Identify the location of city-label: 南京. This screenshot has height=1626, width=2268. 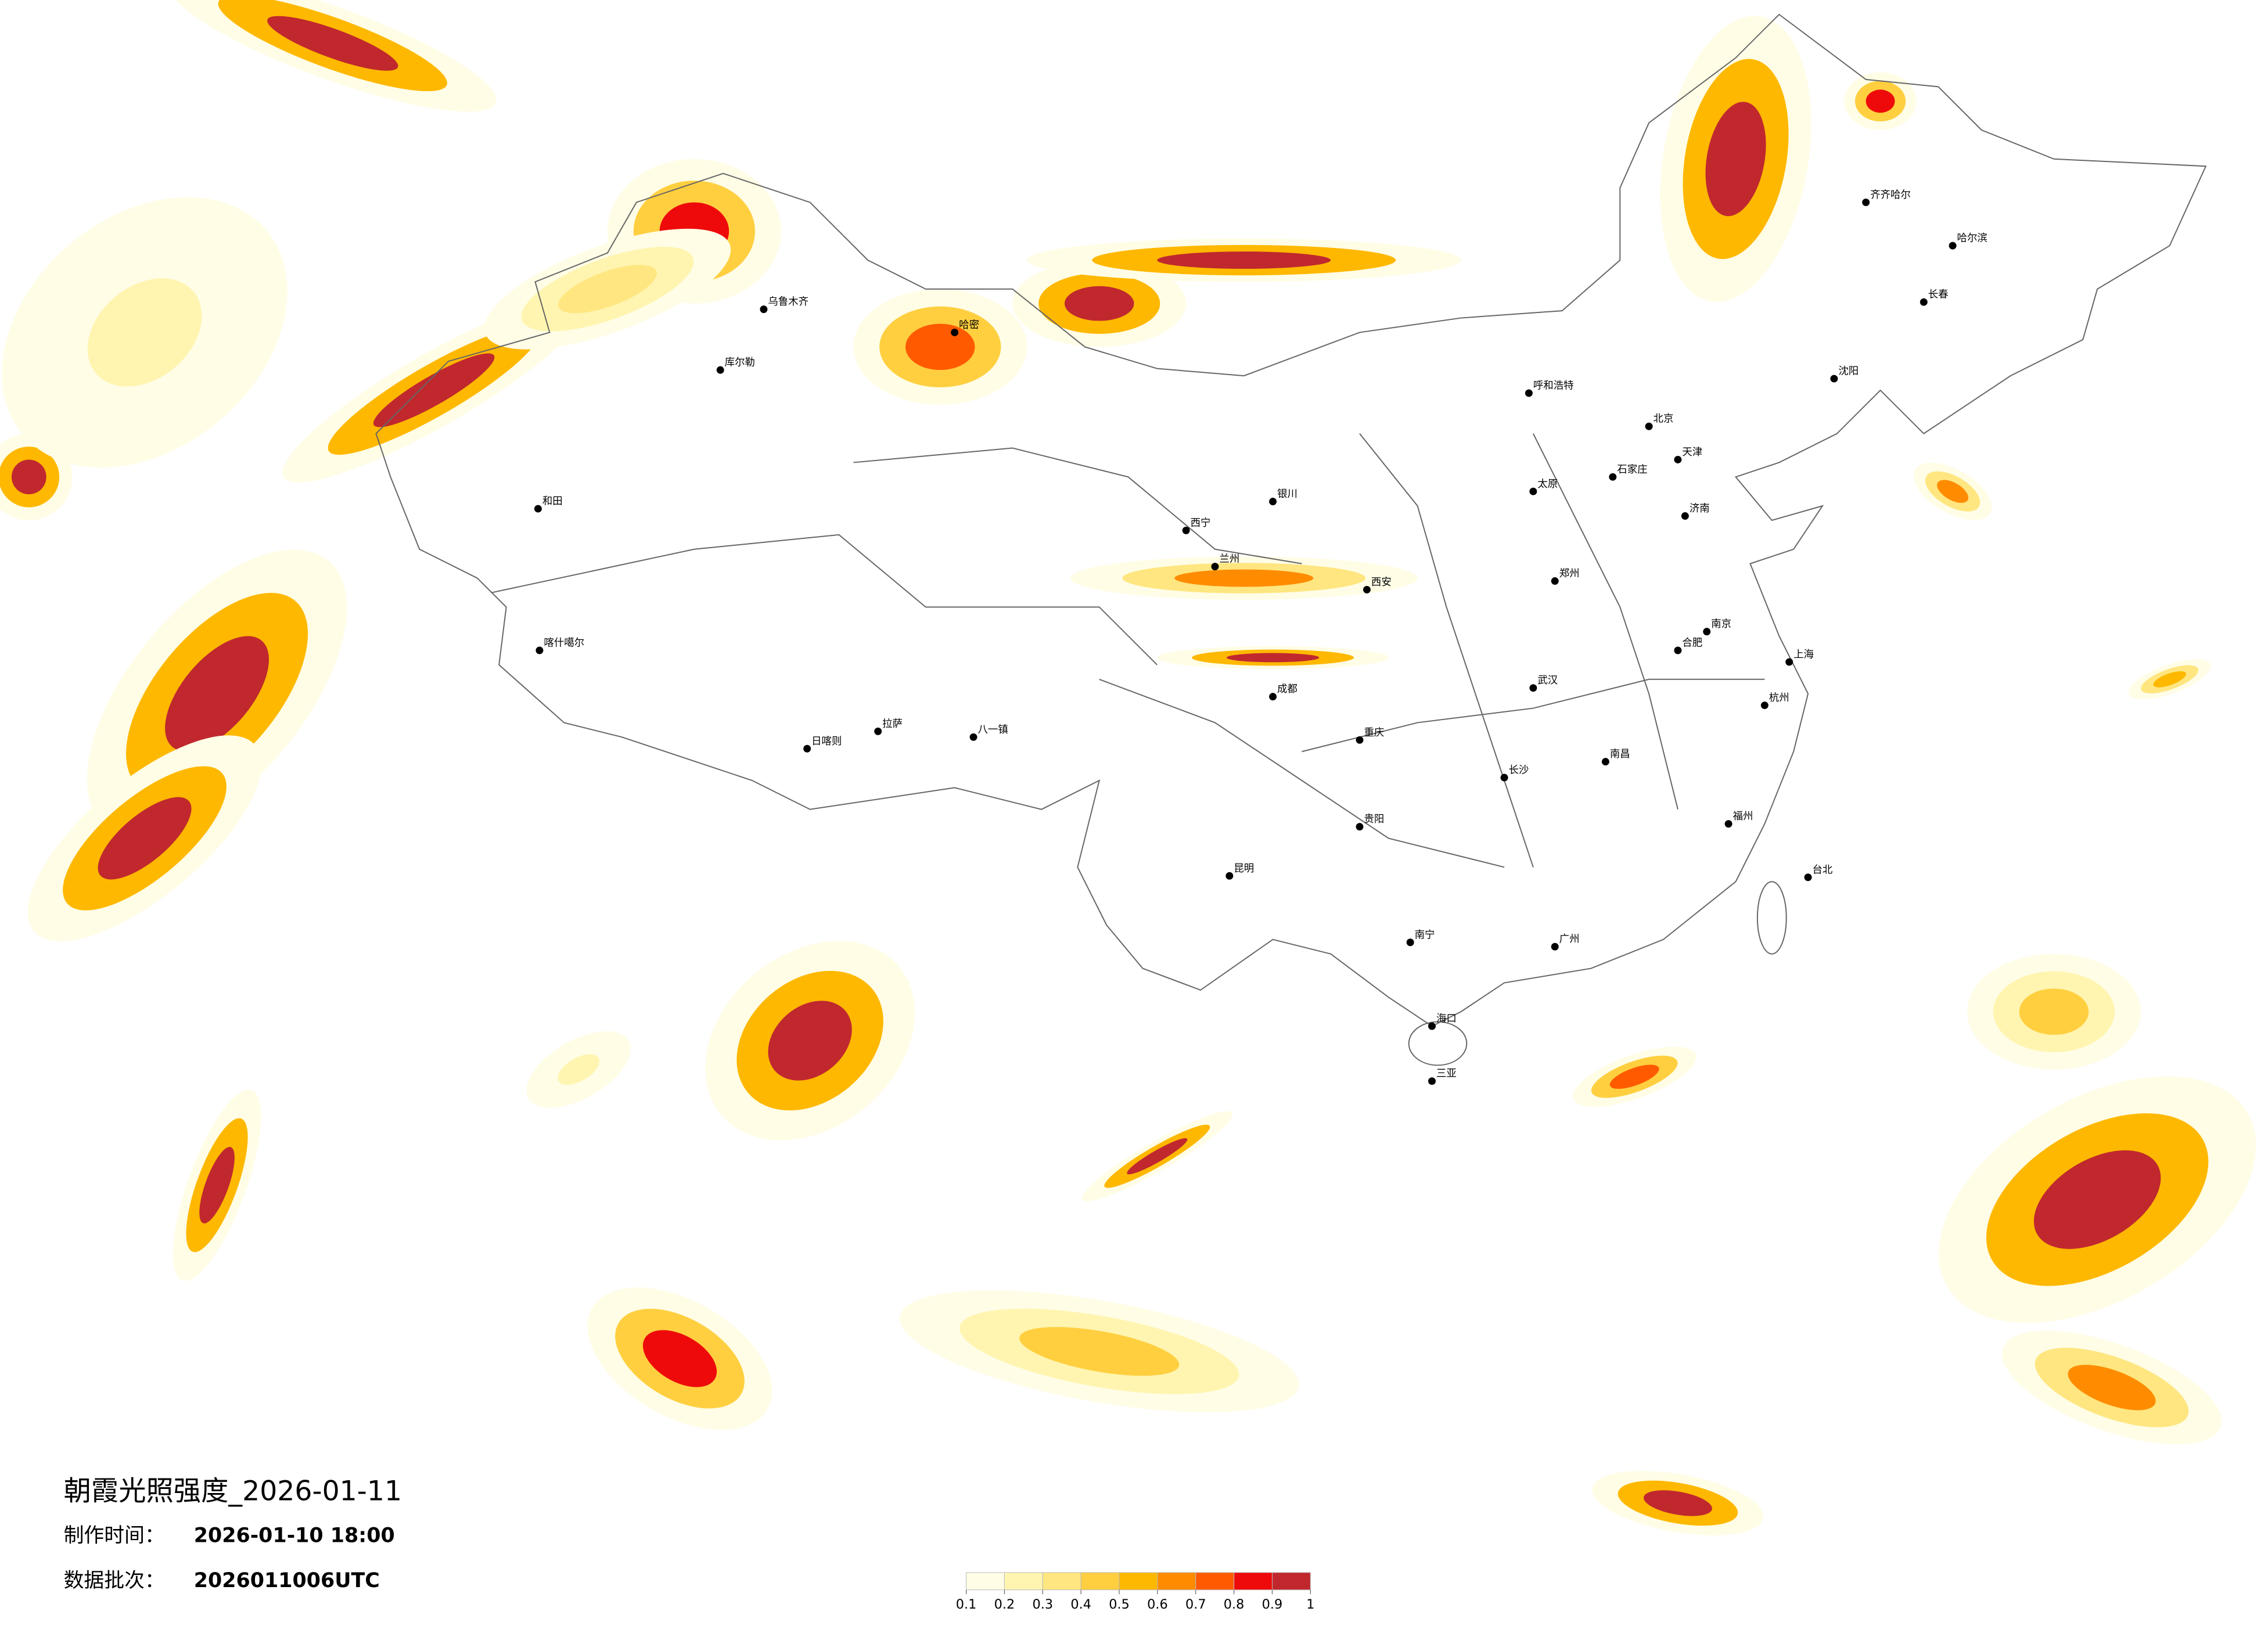
(1721, 624).